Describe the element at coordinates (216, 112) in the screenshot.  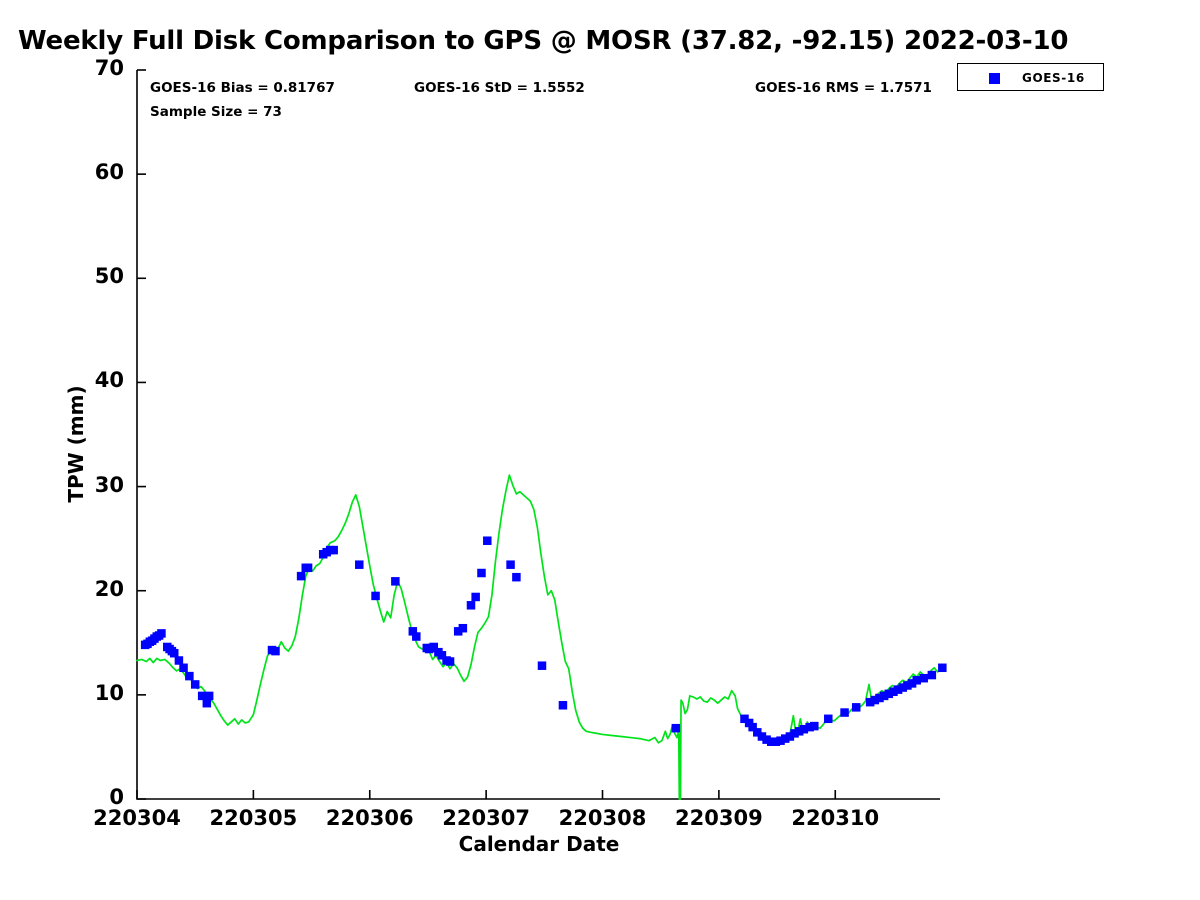
I see `stat-sample-size-label: Sample Size = 73` at that location.